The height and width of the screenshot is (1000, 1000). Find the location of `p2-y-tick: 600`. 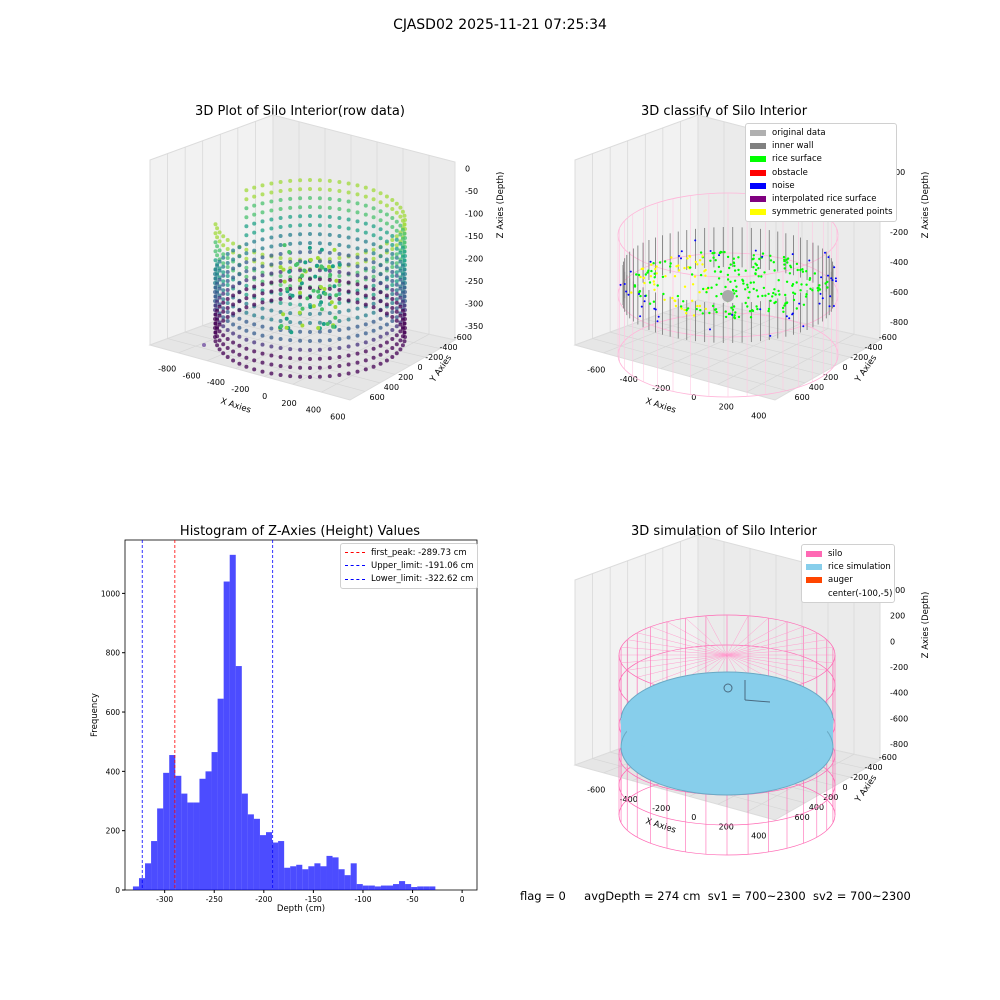

p2-y-tick: 600 is located at coordinates (802, 397).